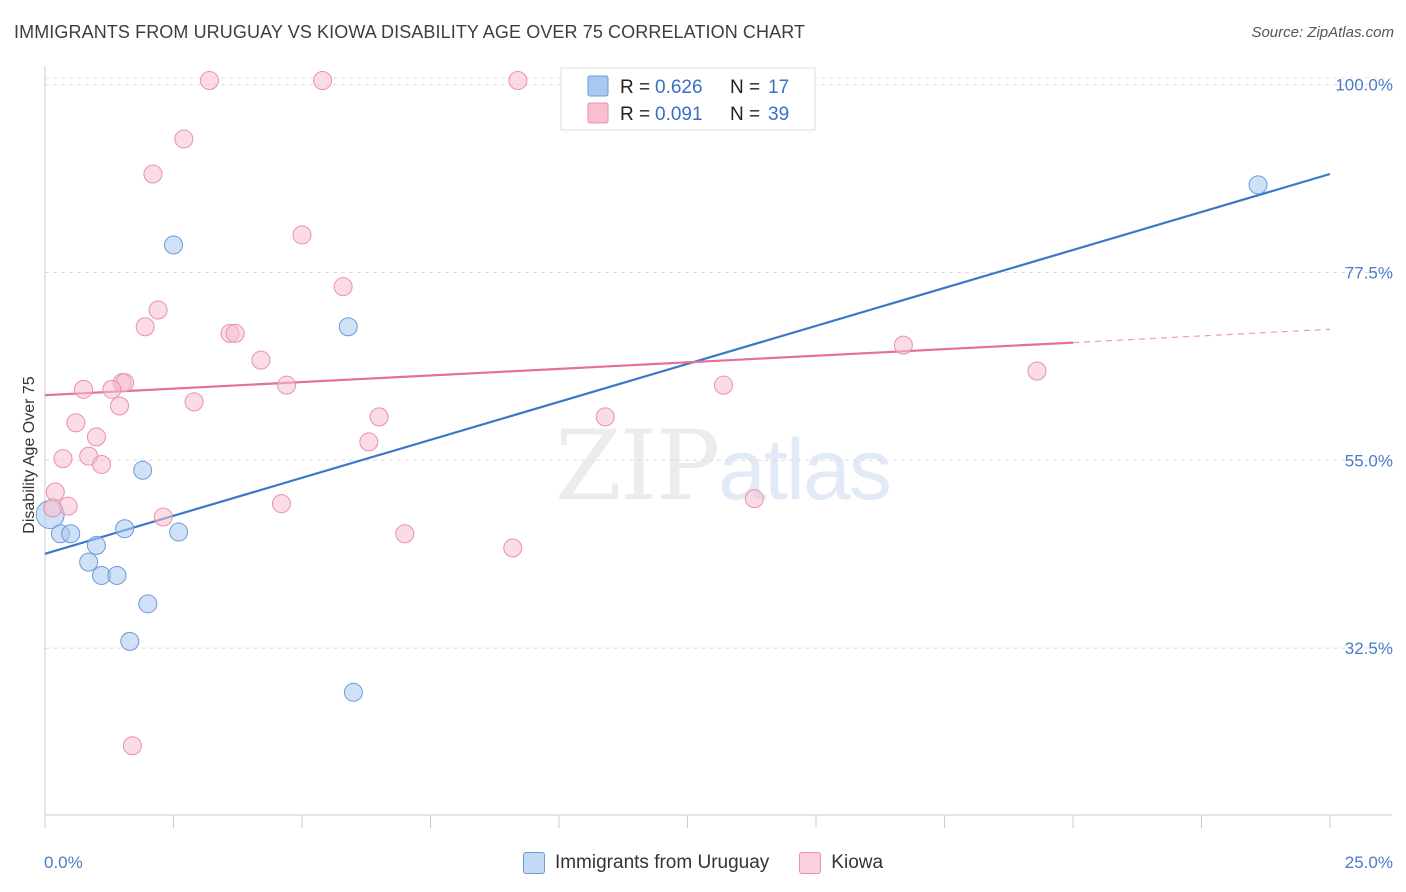  I want to click on legend-item-kiowa: Kiowa, so click(841, 863).